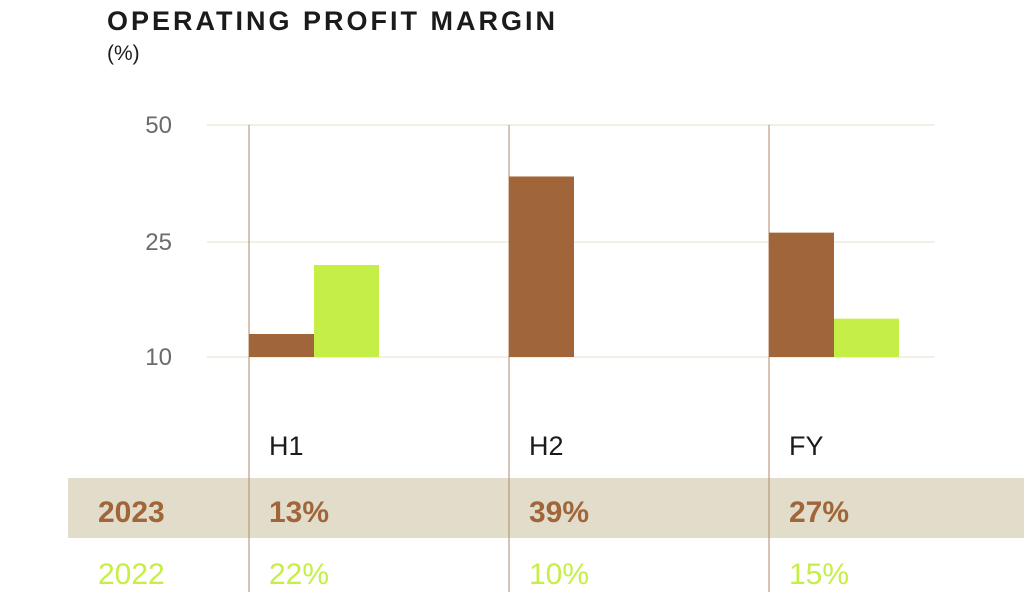  I want to click on chart-title: OPERATING PROFIT MARGIN, so click(332, 21).